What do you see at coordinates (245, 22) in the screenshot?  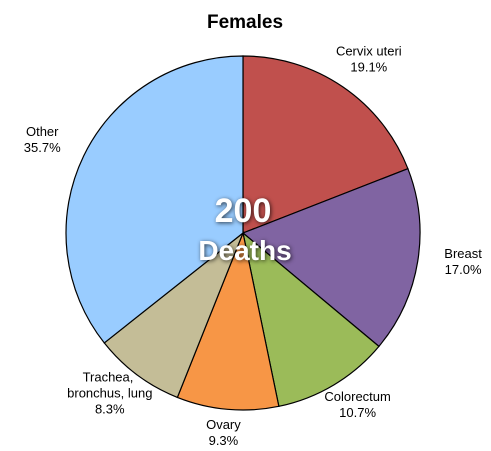 I see `chart-title: Females` at bounding box center [245, 22].